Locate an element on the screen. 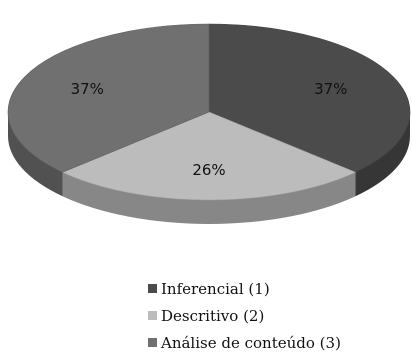 The height and width of the screenshot is (356, 412). legend-item-3: Análise de conteúdo (3) is located at coordinates (273, 342).